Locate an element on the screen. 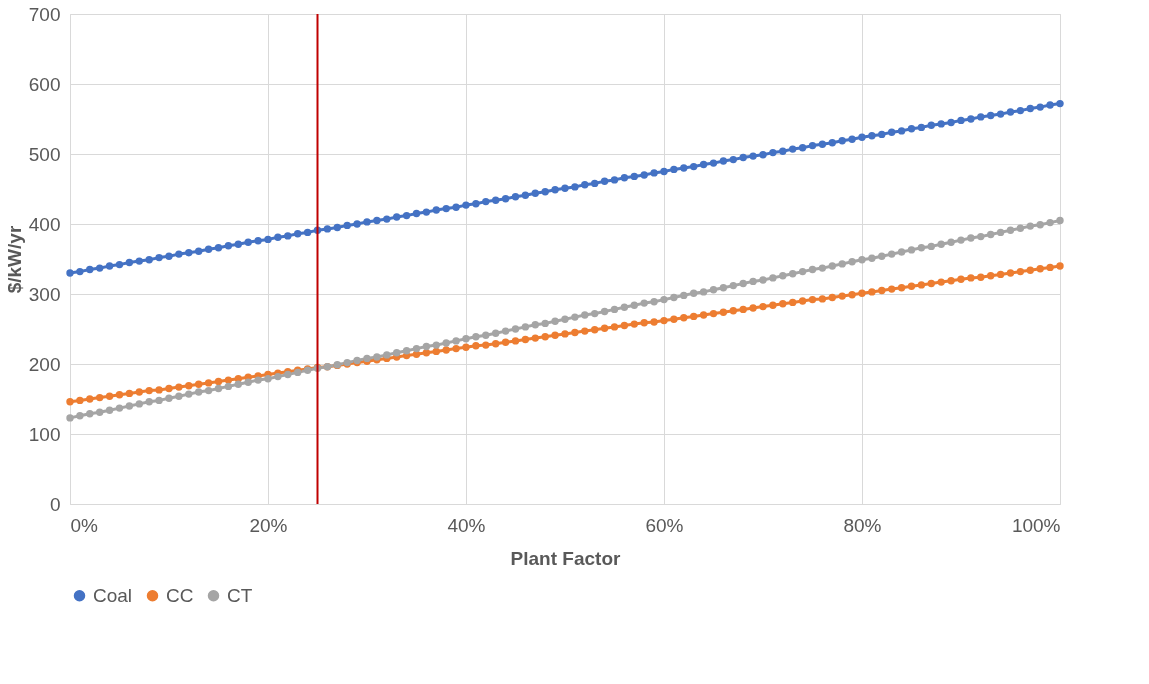  y-tick-label: 700 is located at coordinates (44, 14).